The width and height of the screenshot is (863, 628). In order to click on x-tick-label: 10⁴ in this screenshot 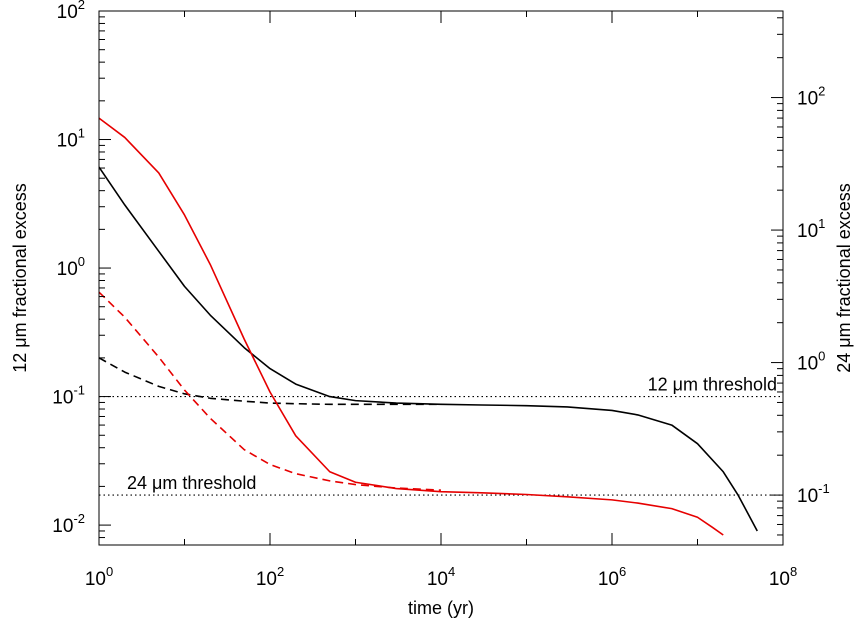, I will do `click(441, 577)`.